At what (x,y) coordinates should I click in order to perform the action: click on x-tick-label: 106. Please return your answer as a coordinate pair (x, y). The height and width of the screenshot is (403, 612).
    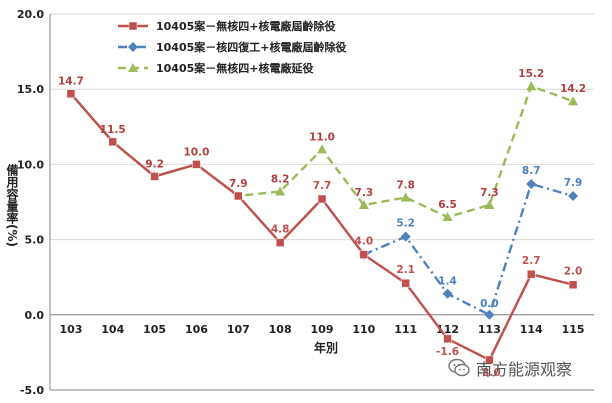
    Looking at the image, I should click on (196, 329).